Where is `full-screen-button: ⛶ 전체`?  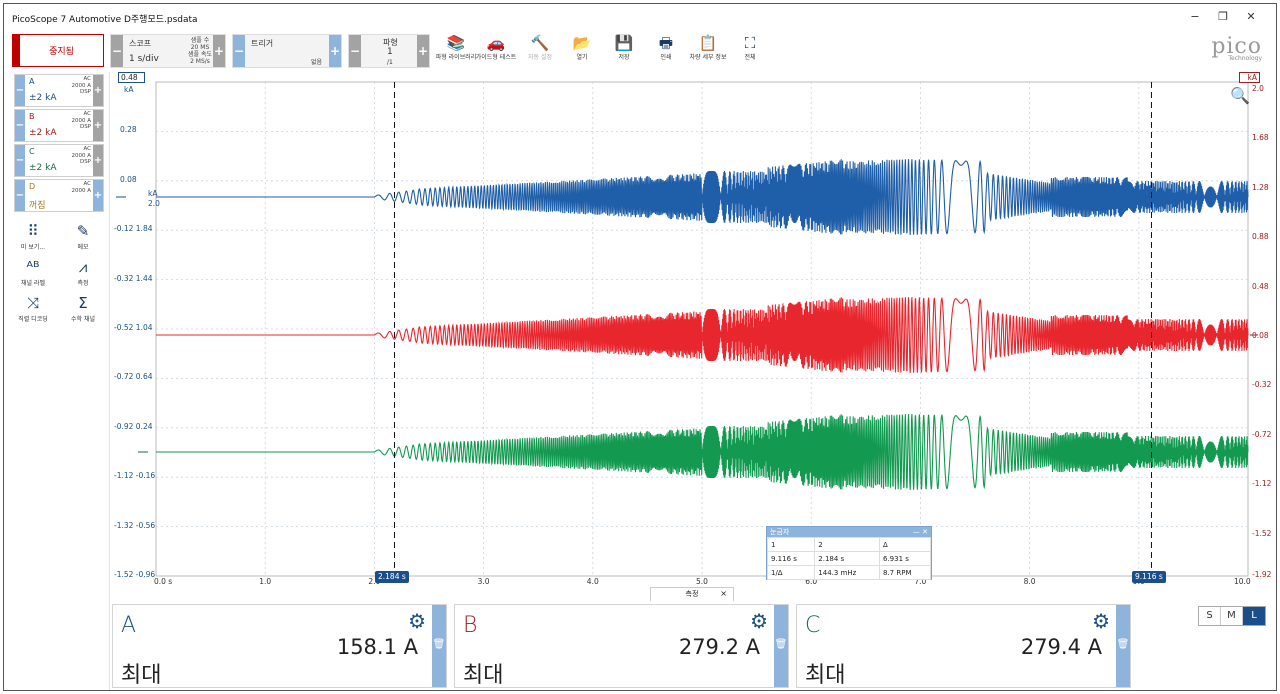
full-screen-button: ⛶ 전체 is located at coordinates (750, 47).